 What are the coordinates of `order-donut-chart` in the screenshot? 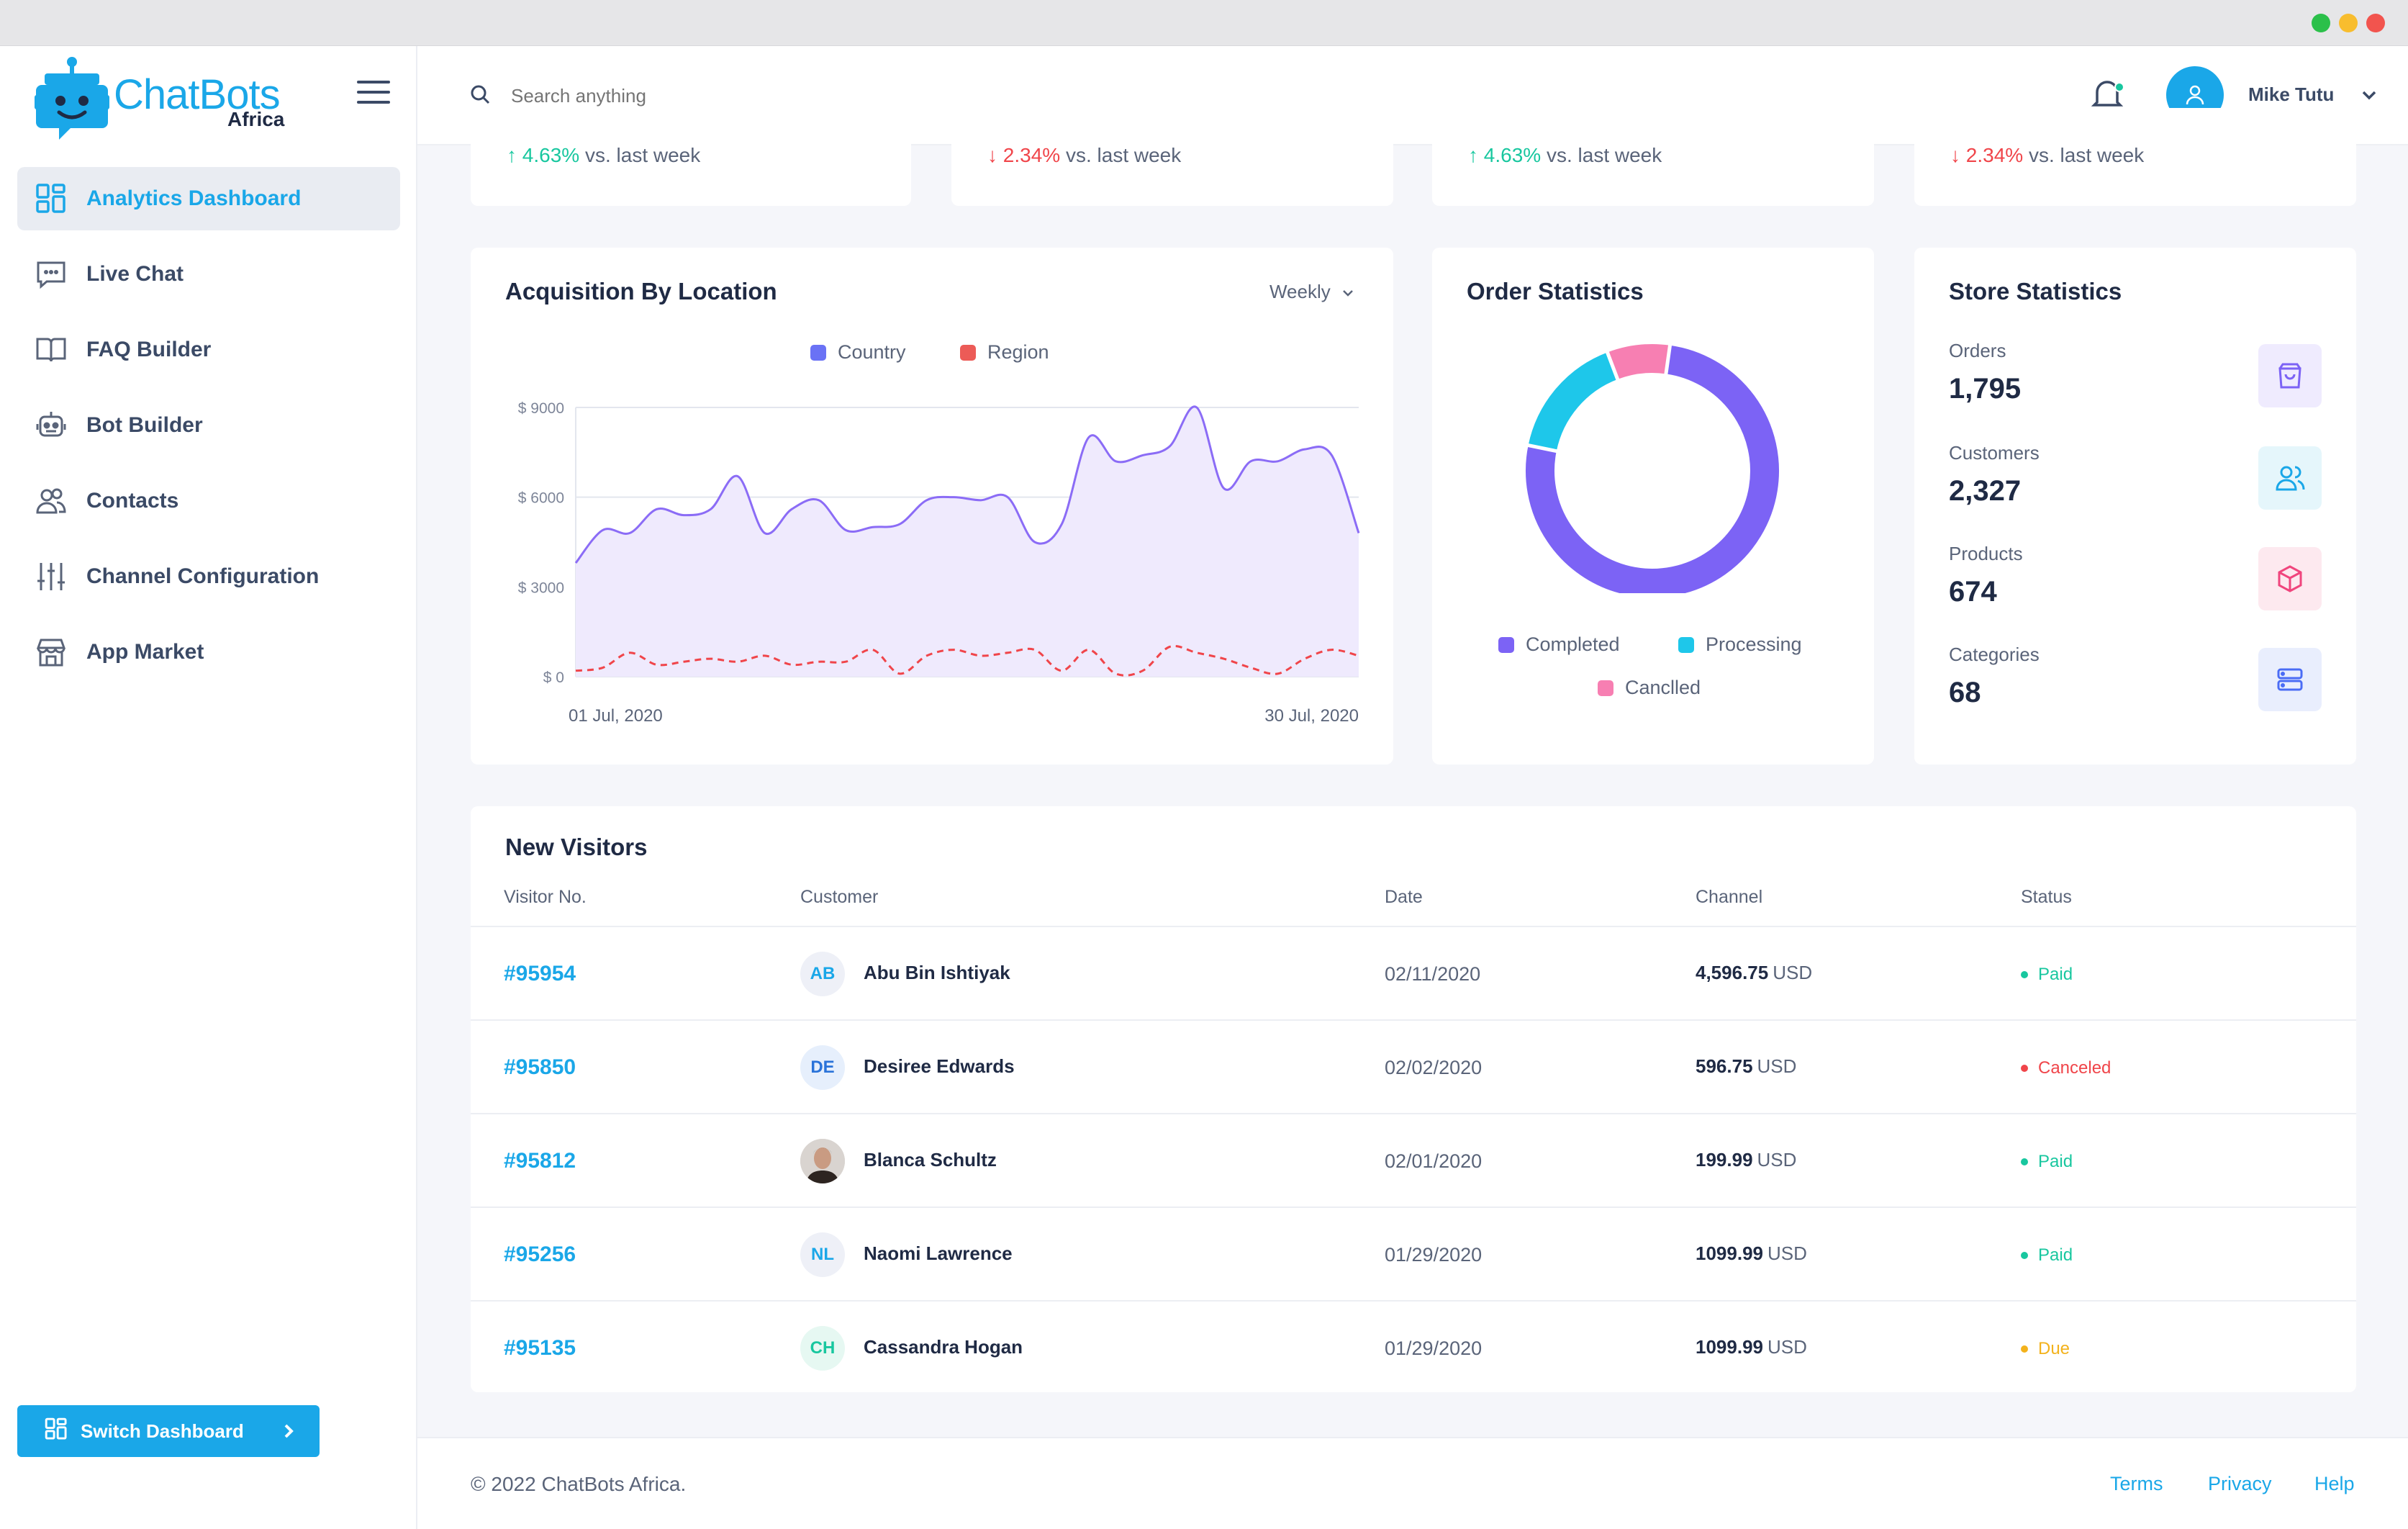 It's located at (1652, 468).